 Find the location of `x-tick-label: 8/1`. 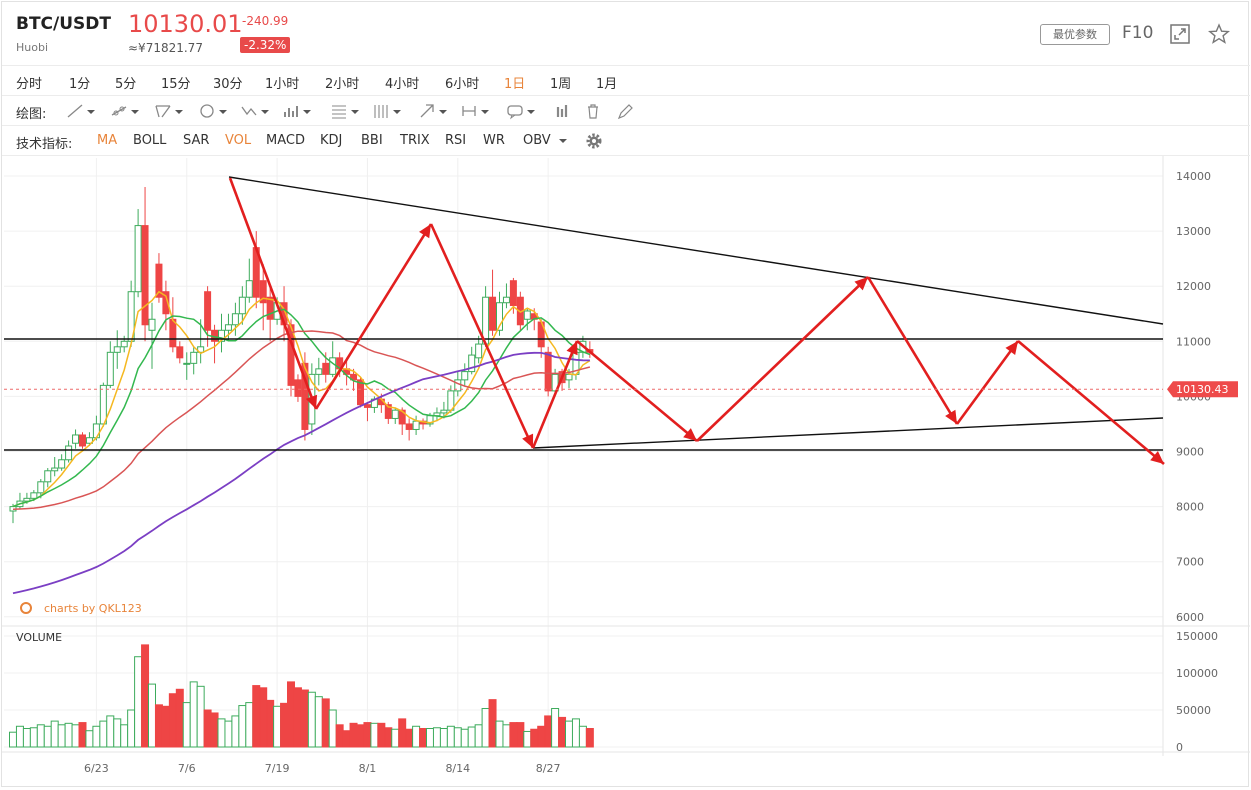

x-tick-label: 8/1 is located at coordinates (368, 768).